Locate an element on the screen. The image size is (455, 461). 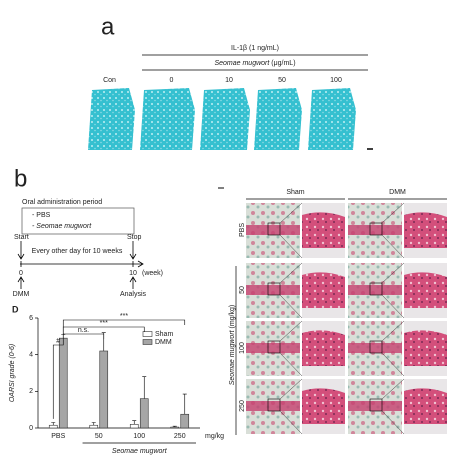
time-axis is located at coordinates (82, 264).